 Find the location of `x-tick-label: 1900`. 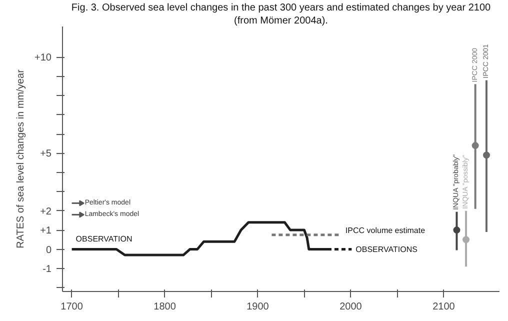

x-tick-label: 1900 is located at coordinates (258, 307).